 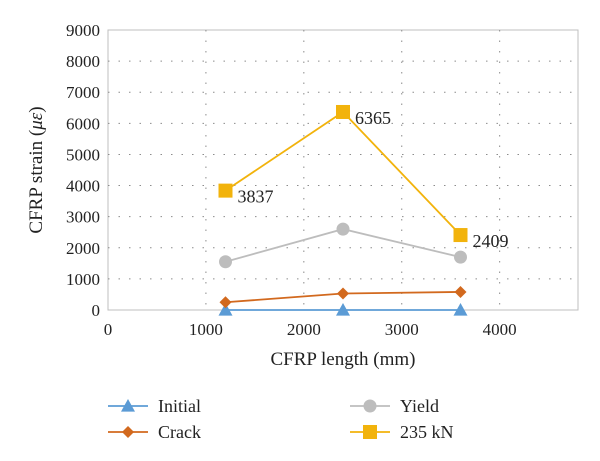 What do you see at coordinates (394, 406) in the screenshot?
I see `legend-item-yield: Yield` at bounding box center [394, 406].